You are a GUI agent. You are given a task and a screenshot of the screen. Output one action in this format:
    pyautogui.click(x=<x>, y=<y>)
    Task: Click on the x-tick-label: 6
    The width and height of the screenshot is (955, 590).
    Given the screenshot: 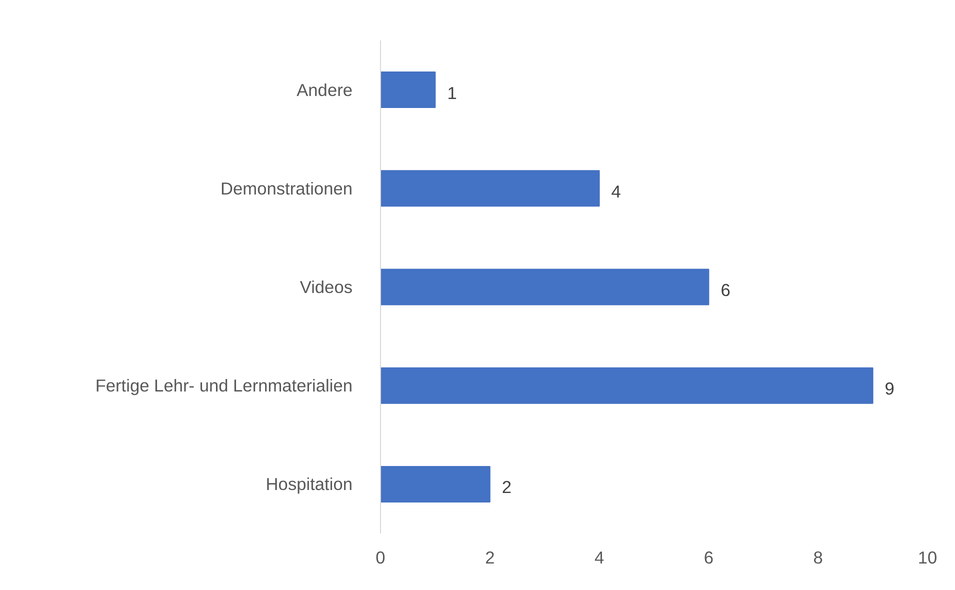 What is the action you would take?
    pyautogui.click(x=709, y=558)
    